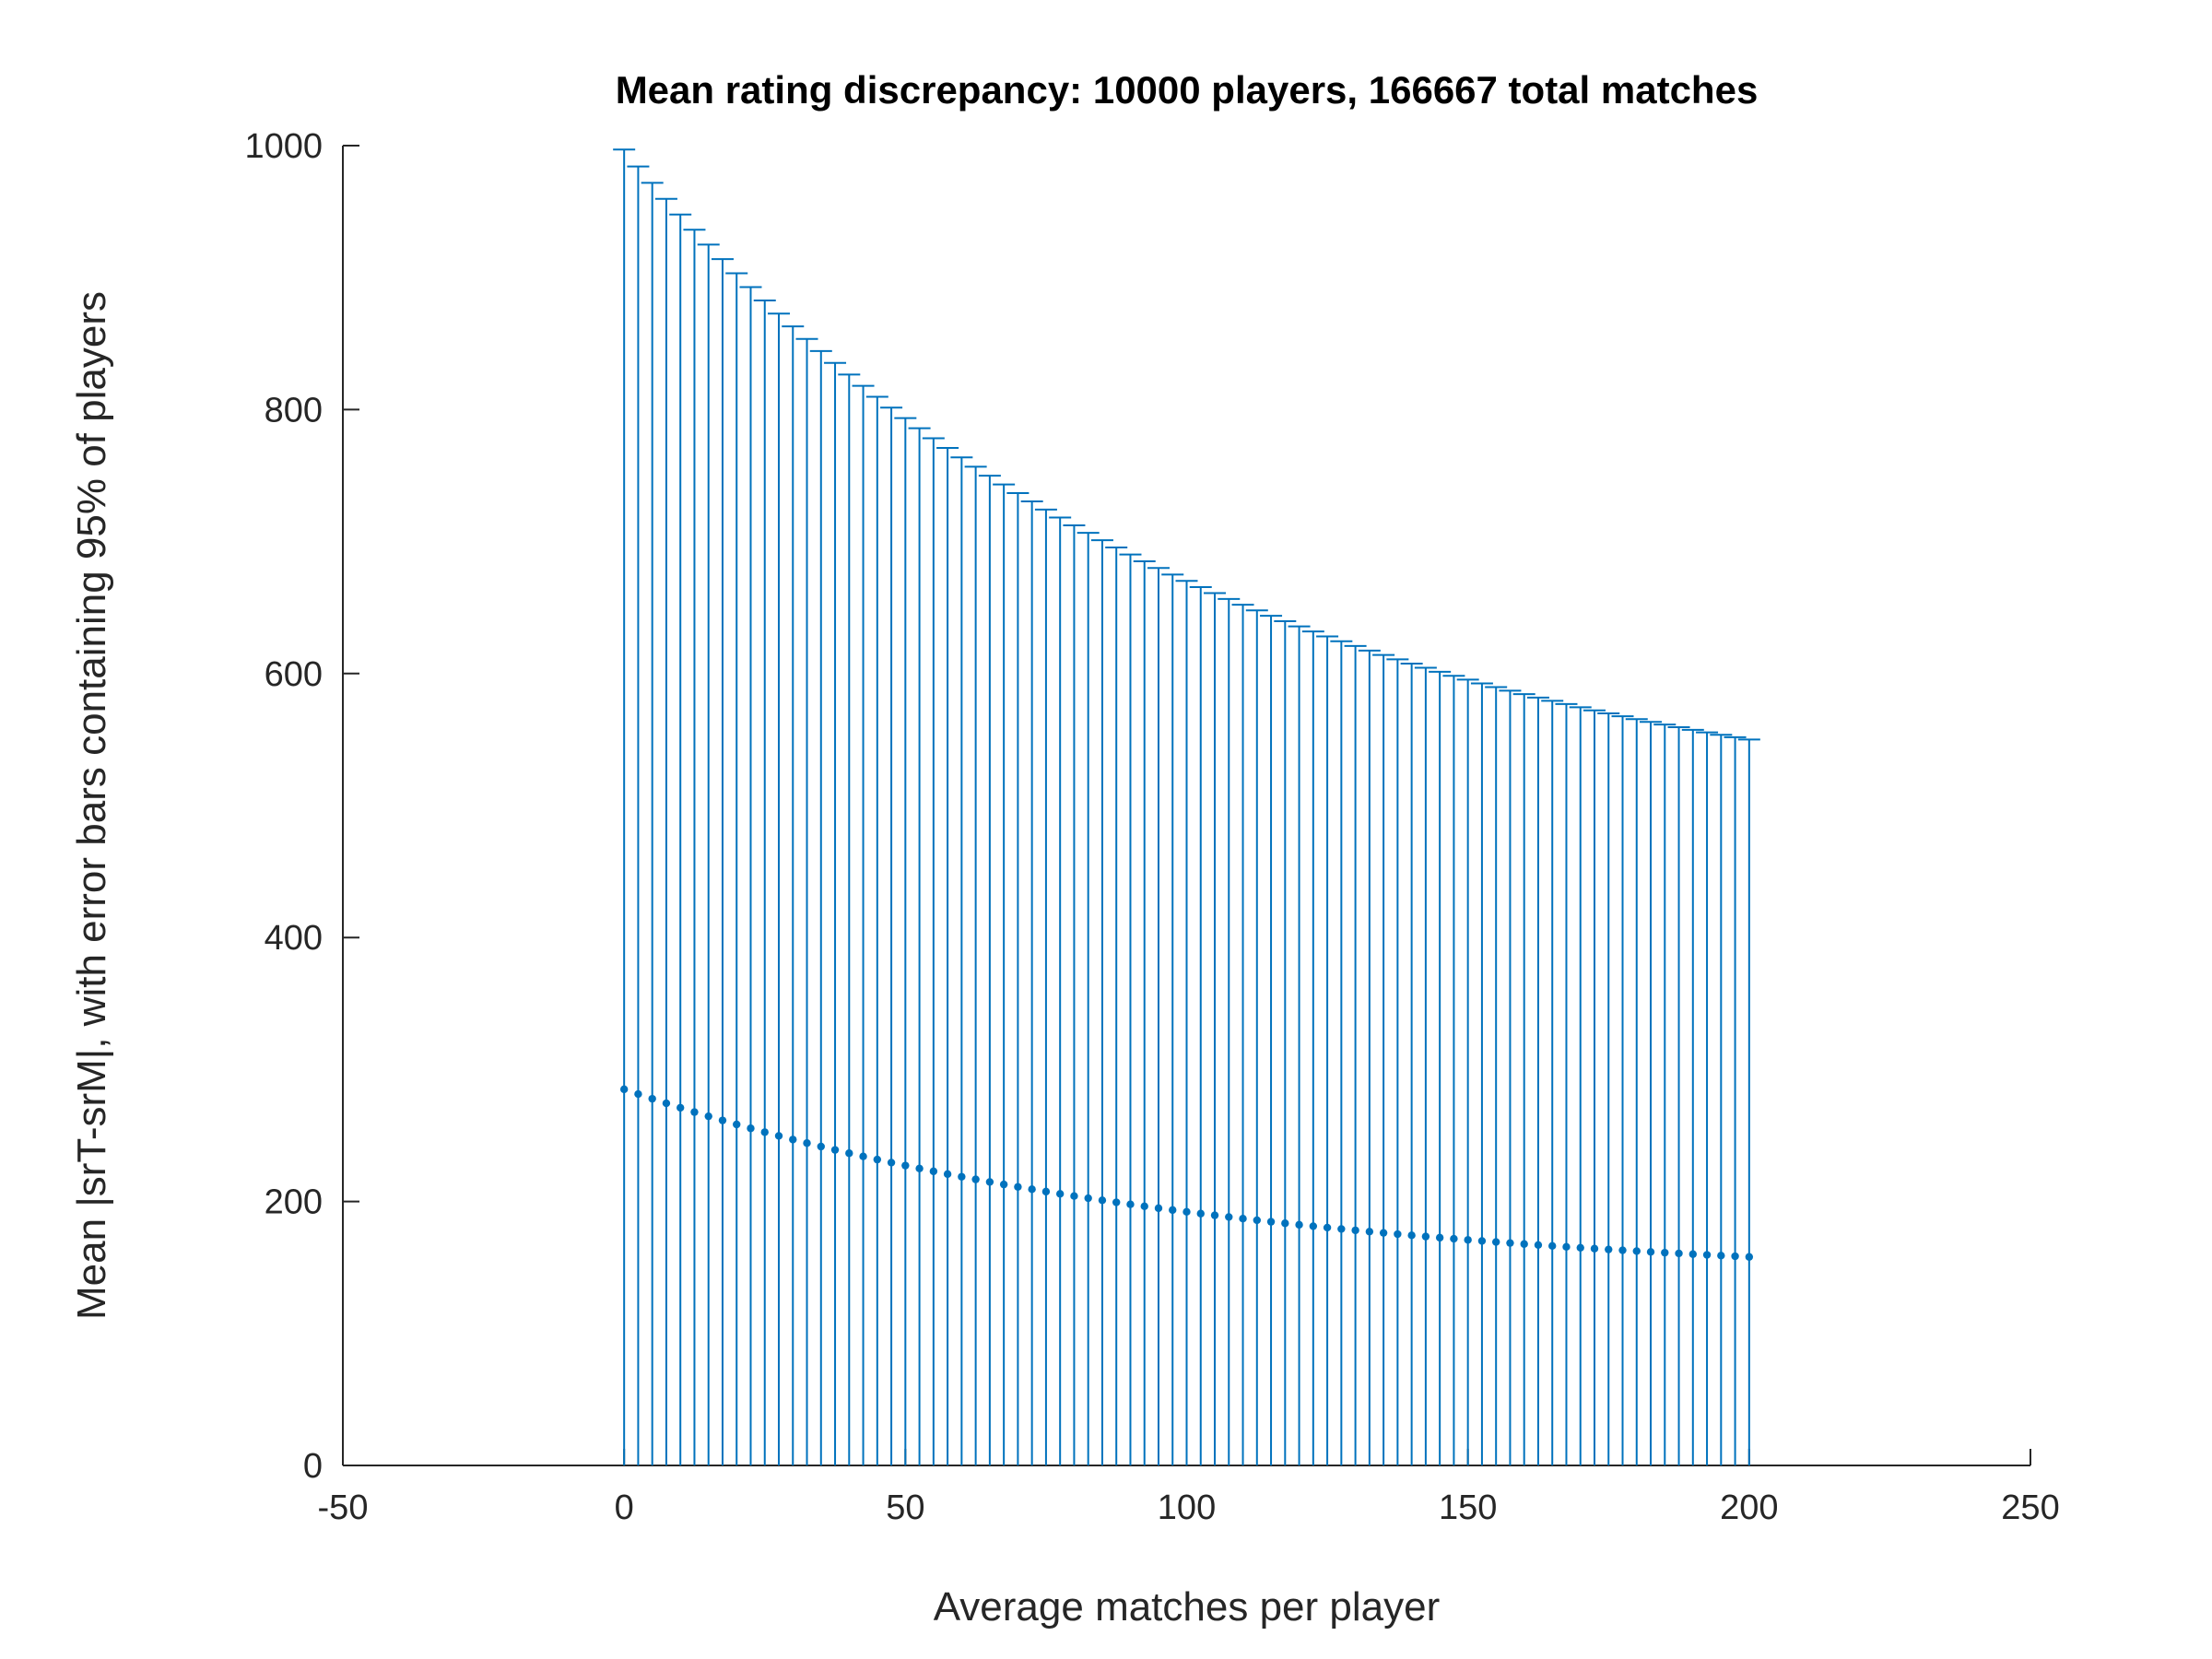 The height and width of the screenshot is (1659, 2212). Describe the element at coordinates (1468, 1507) in the screenshot. I see `x-tick-label: 150` at that location.